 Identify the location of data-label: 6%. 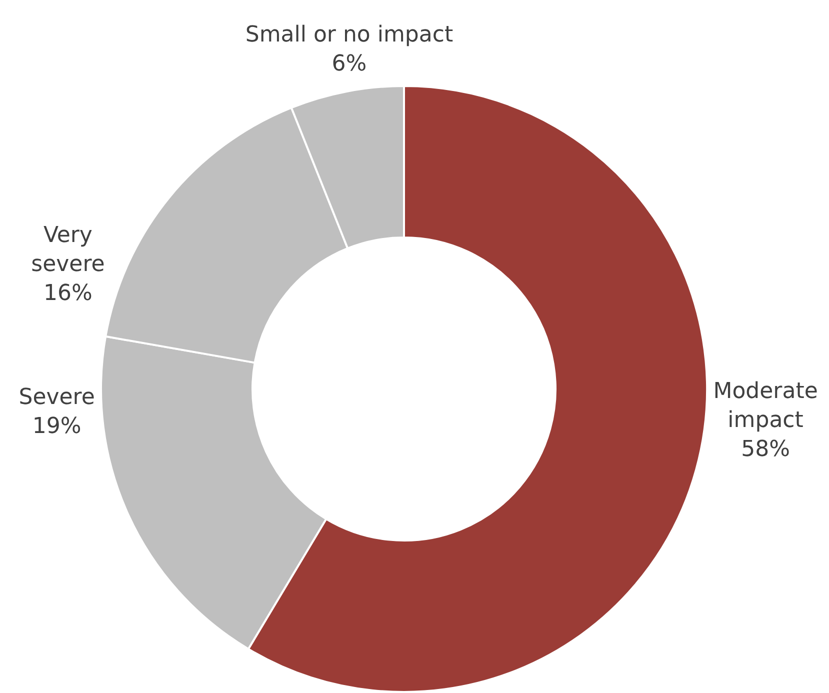
(349, 64).